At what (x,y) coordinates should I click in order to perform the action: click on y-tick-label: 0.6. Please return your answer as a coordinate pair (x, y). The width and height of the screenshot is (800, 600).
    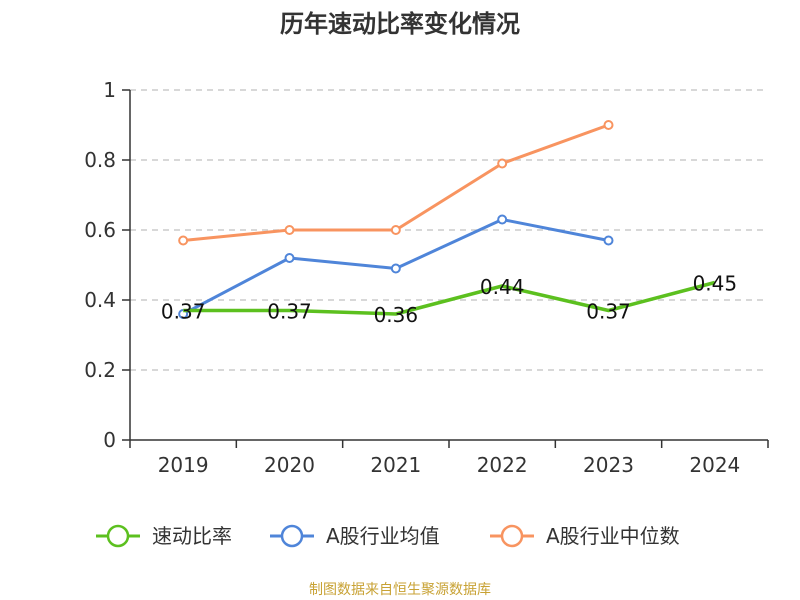
    Looking at the image, I should click on (100, 230).